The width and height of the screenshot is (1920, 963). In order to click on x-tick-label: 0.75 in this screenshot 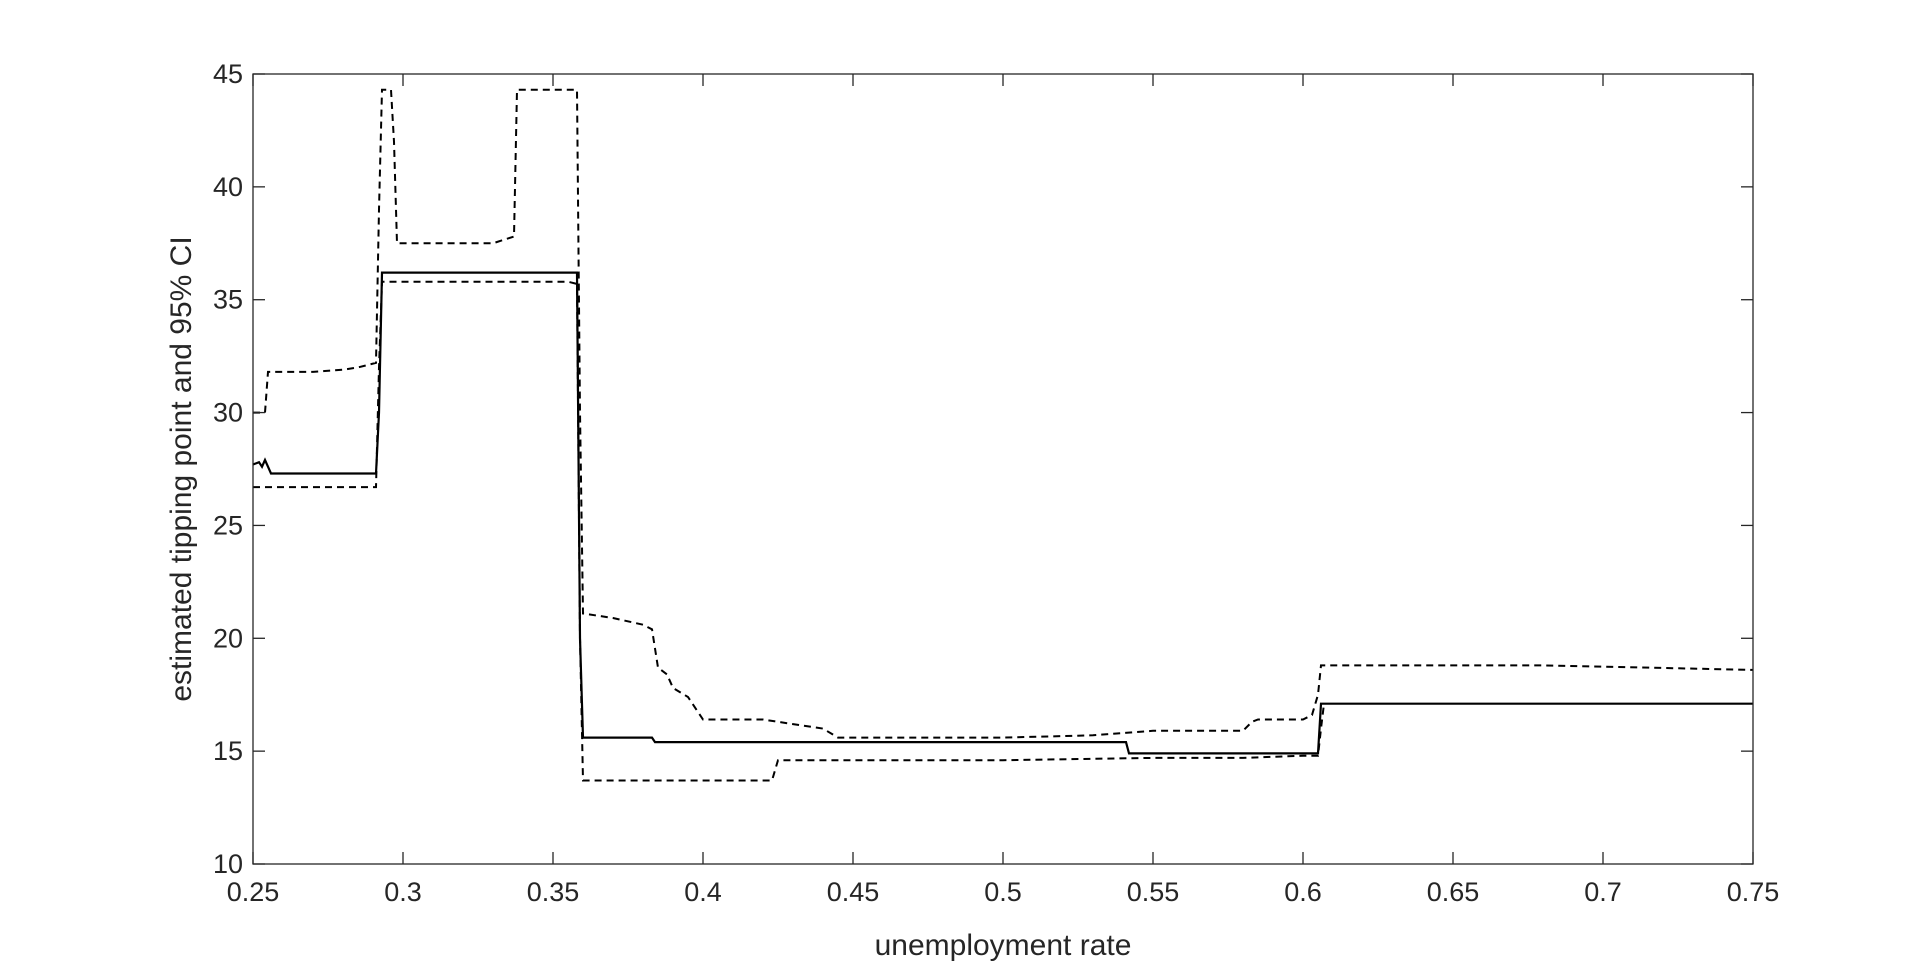, I will do `click(1753, 892)`.